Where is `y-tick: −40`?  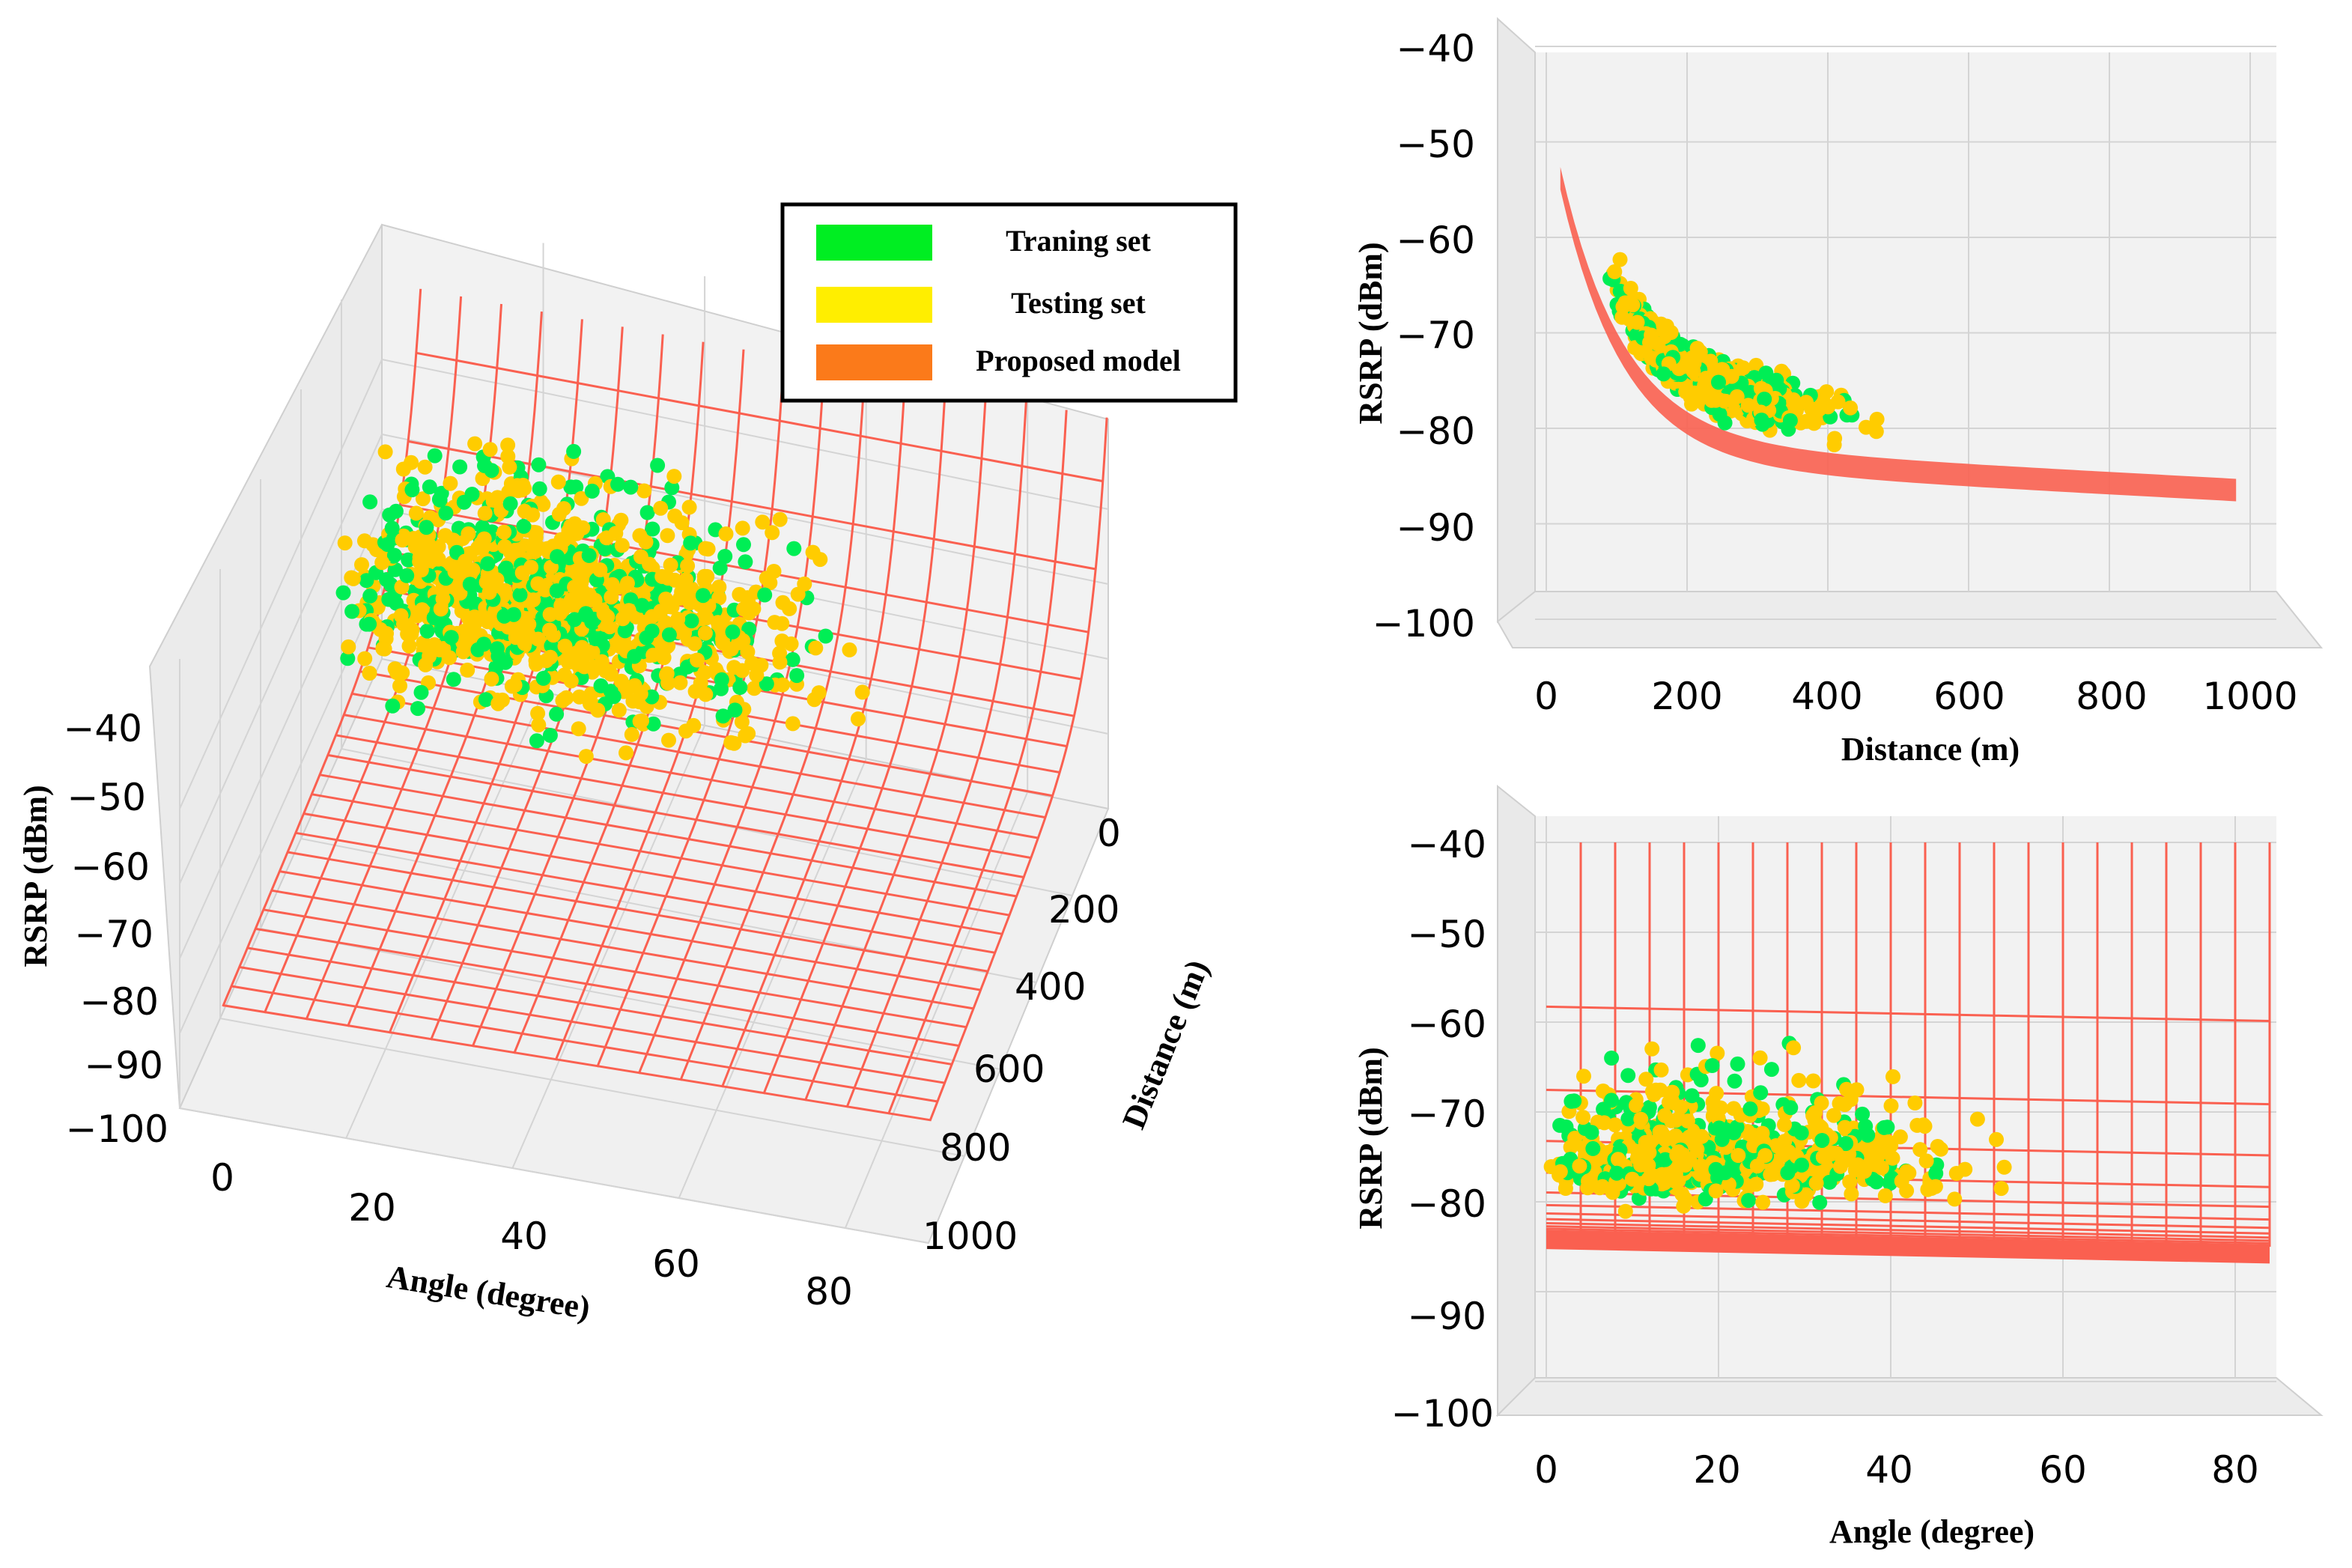
y-tick: −40 is located at coordinates (1447, 845).